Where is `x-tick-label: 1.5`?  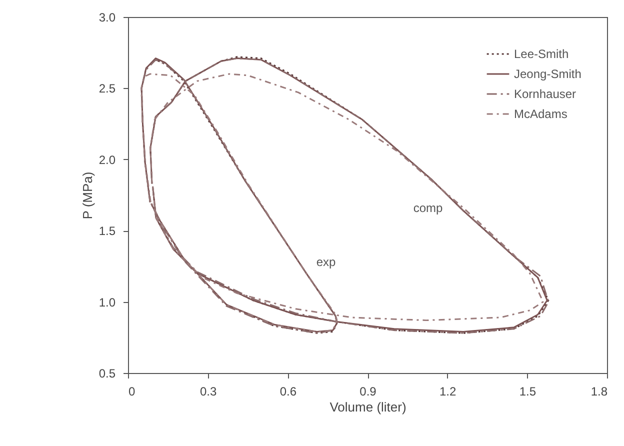
x-tick-label: 1.5 is located at coordinates (527, 391).